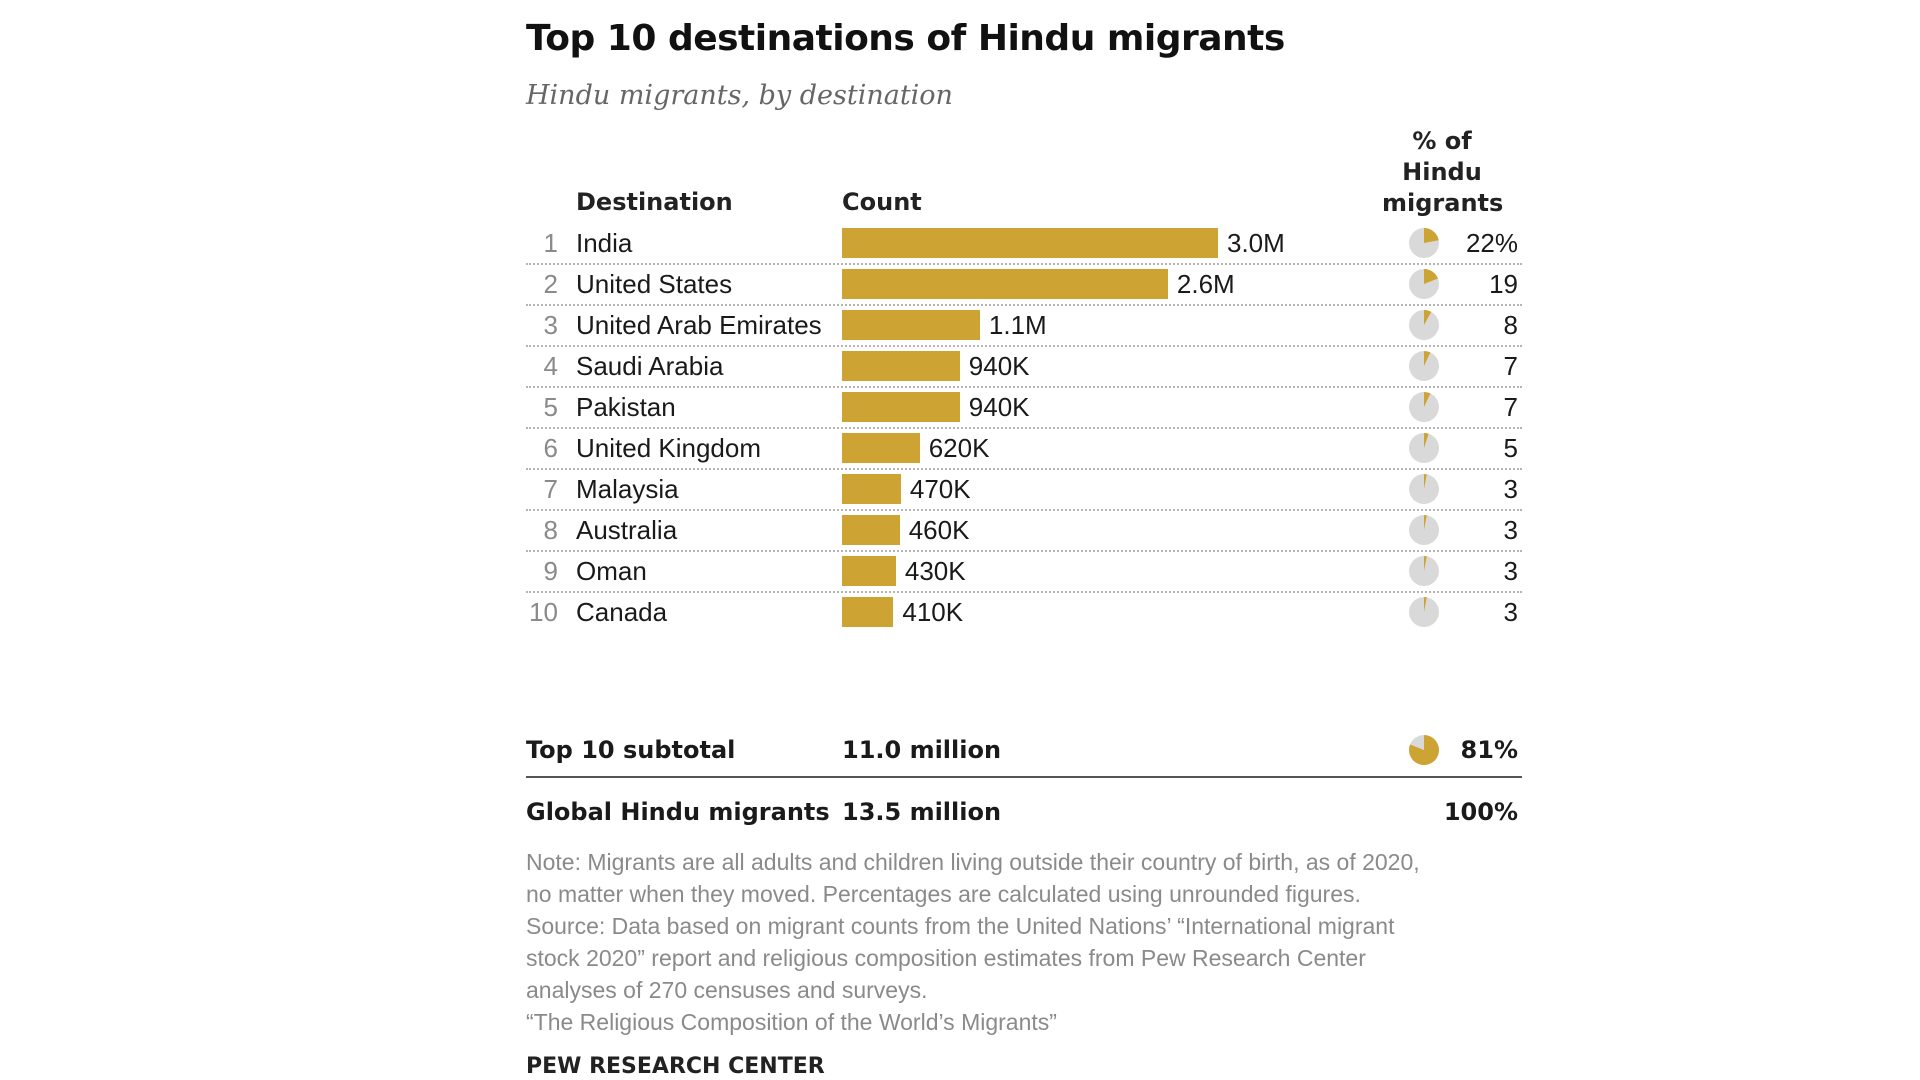  Describe the element at coordinates (654, 284) in the screenshot. I see `row-destination: United States` at that location.